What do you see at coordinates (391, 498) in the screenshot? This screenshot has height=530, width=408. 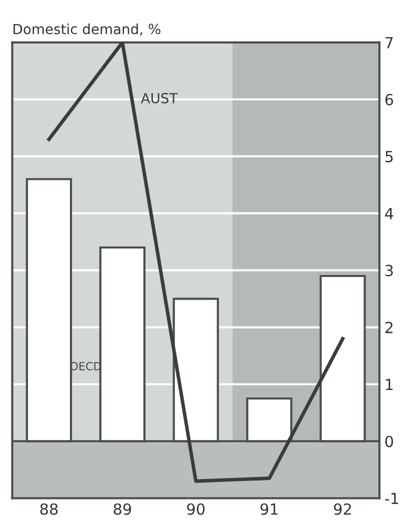 I see `y-tick-label: -1` at bounding box center [391, 498].